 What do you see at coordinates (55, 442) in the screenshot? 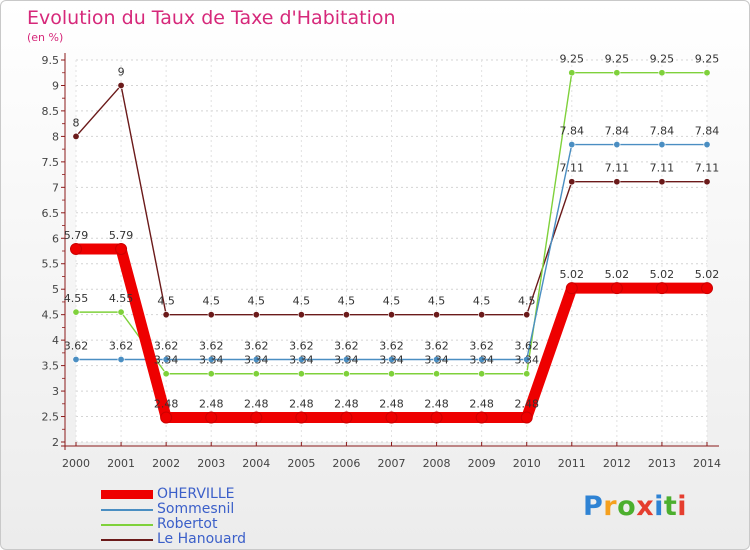
I see `y-tick-label: 2` at bounding box center [55, 442].